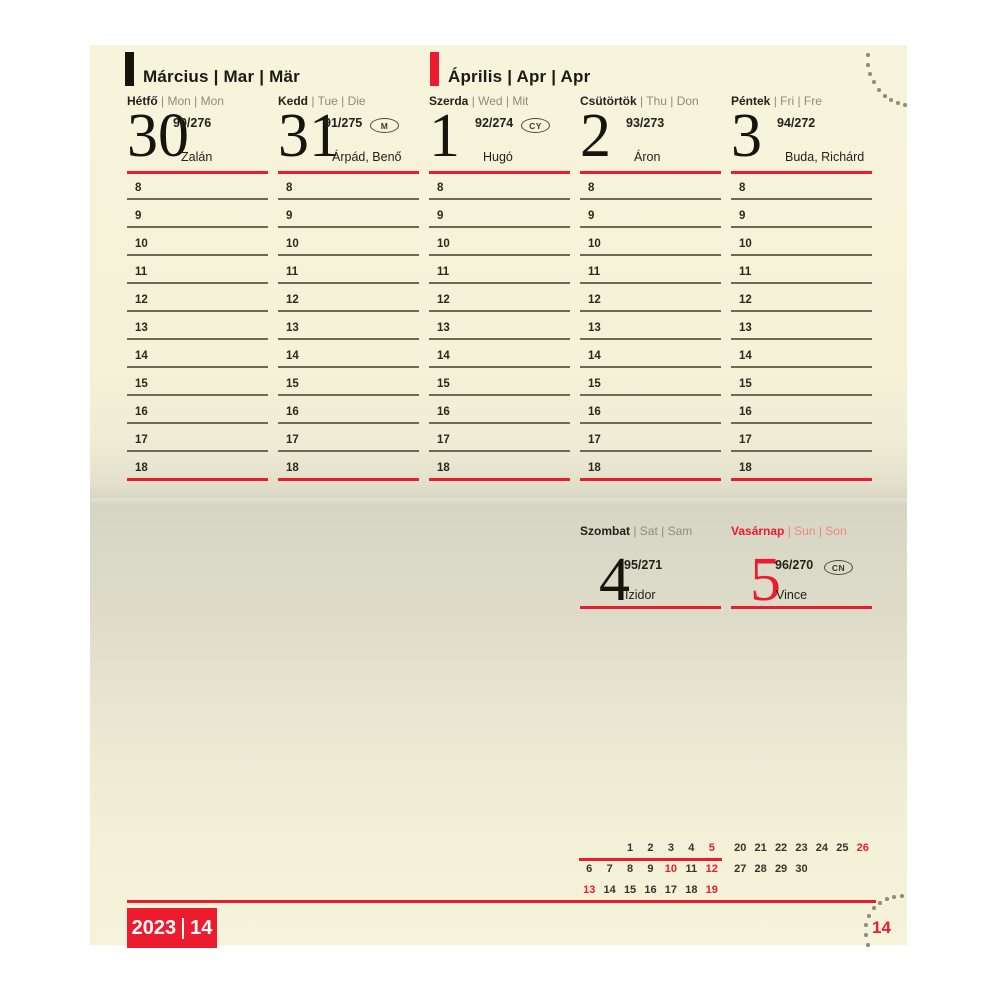  I want to click on weekday-name-hu: Hétfő, so click(142, 101).